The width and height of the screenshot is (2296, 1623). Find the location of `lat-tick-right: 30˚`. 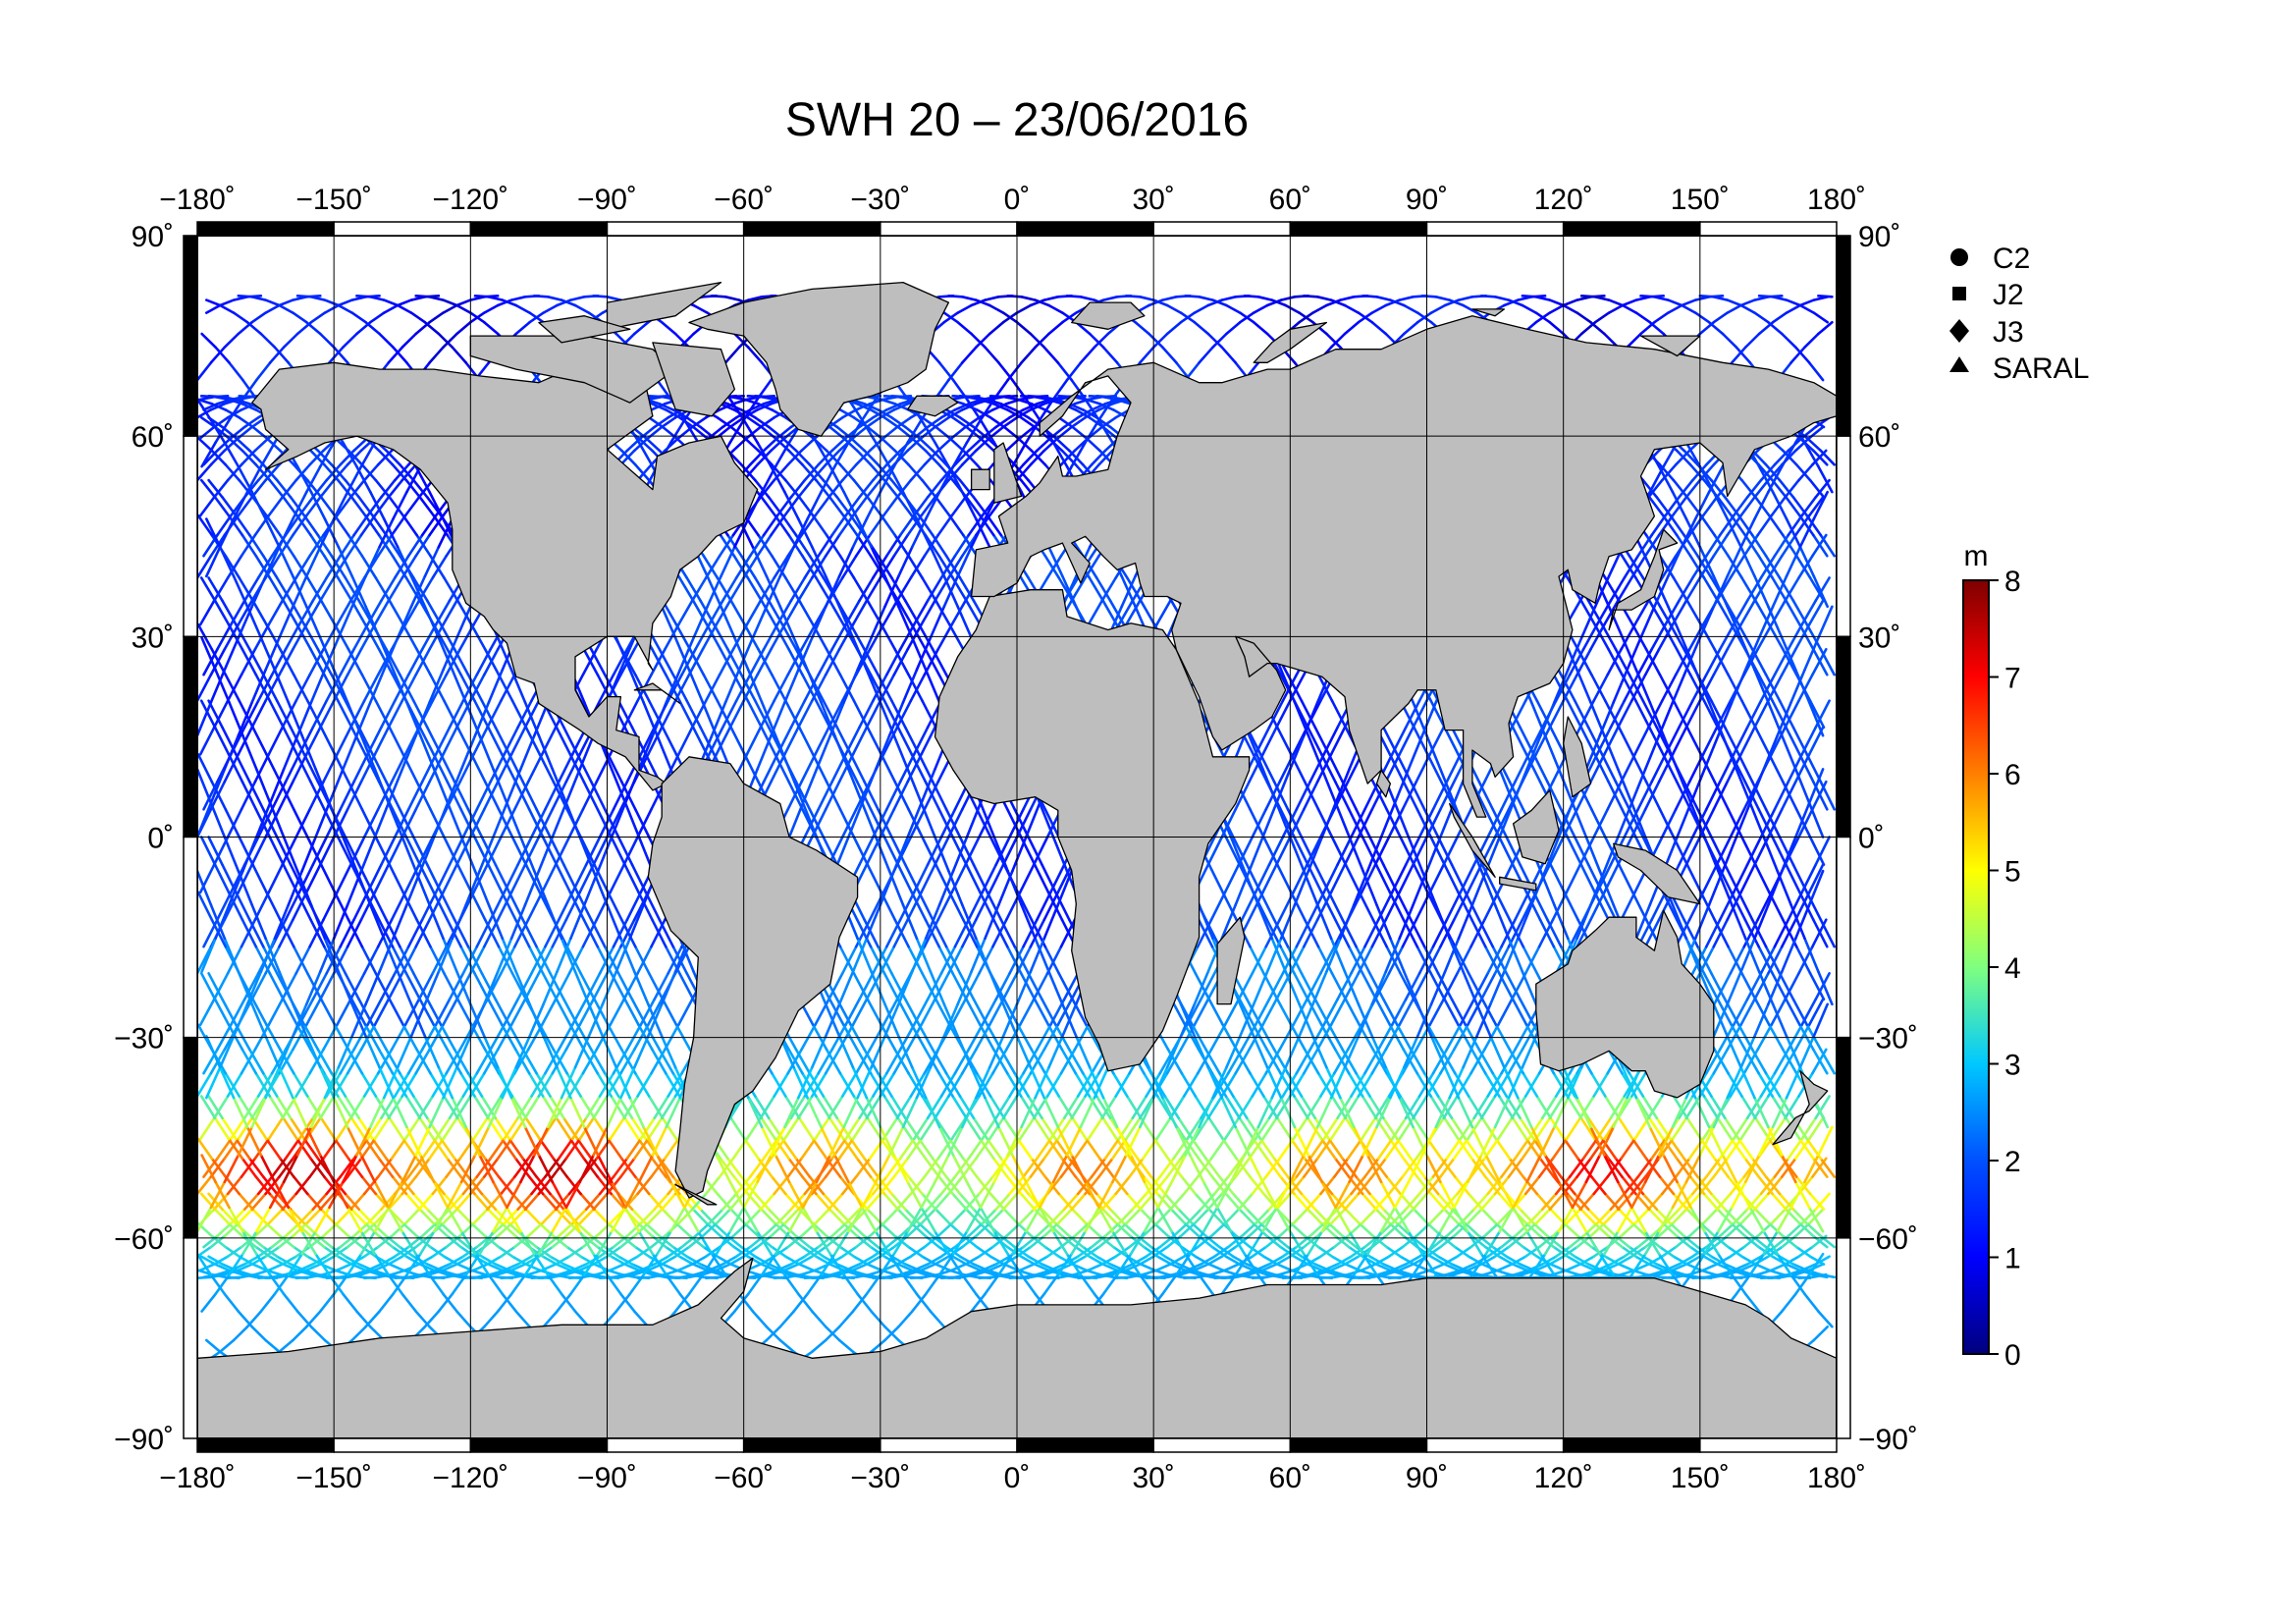

lat-tick-right: 30˚ is located at coordinates (1879, 638).